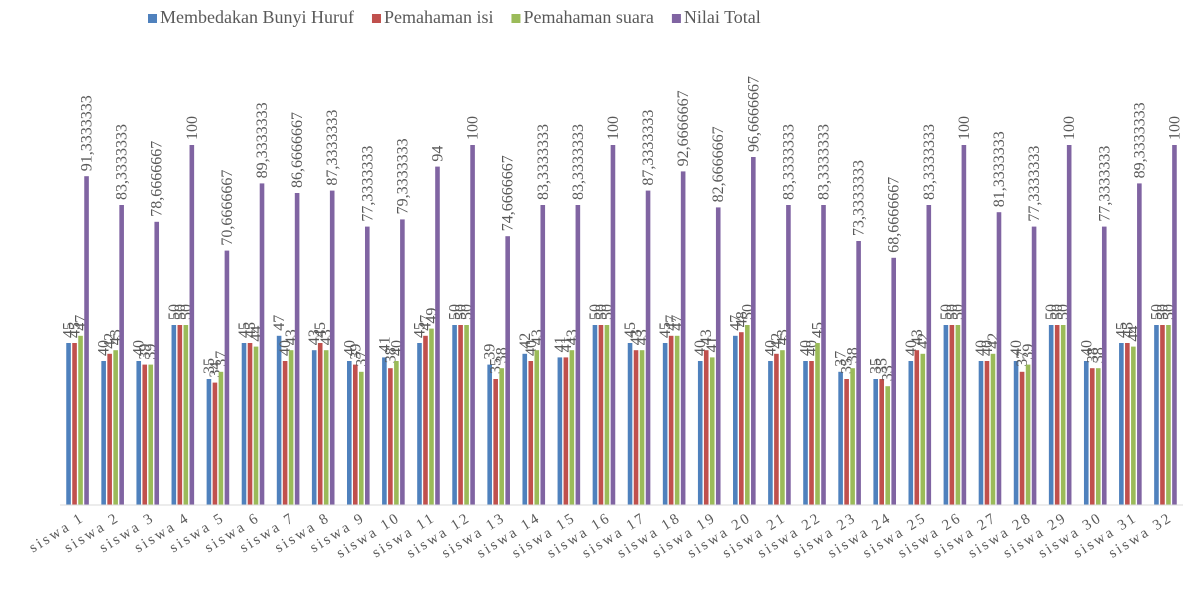 Image resolution: width=1188 pixels, height=610 pixels. I want to click on data-label: 74,6666667, so click(508, 193).